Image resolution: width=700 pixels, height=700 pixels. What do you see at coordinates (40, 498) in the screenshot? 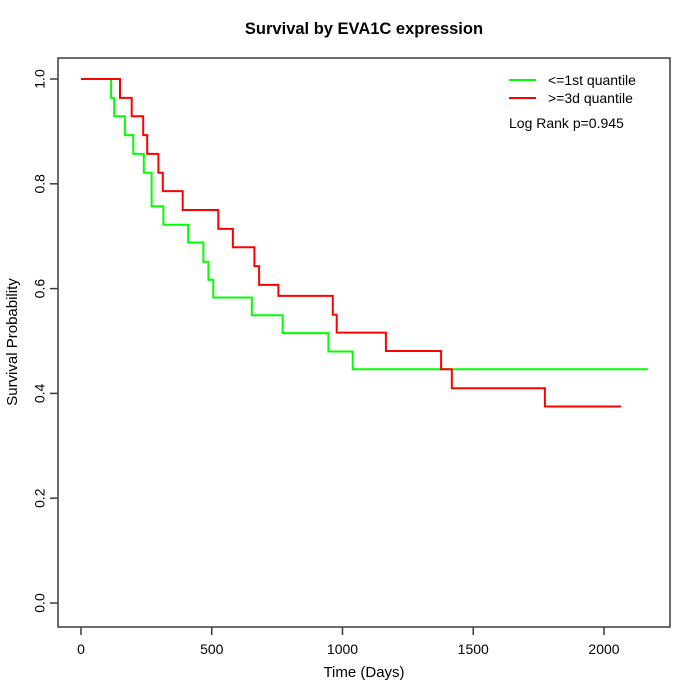
I see `y-tick-label-0.2: 0.2` at bounding box center [40, 498].